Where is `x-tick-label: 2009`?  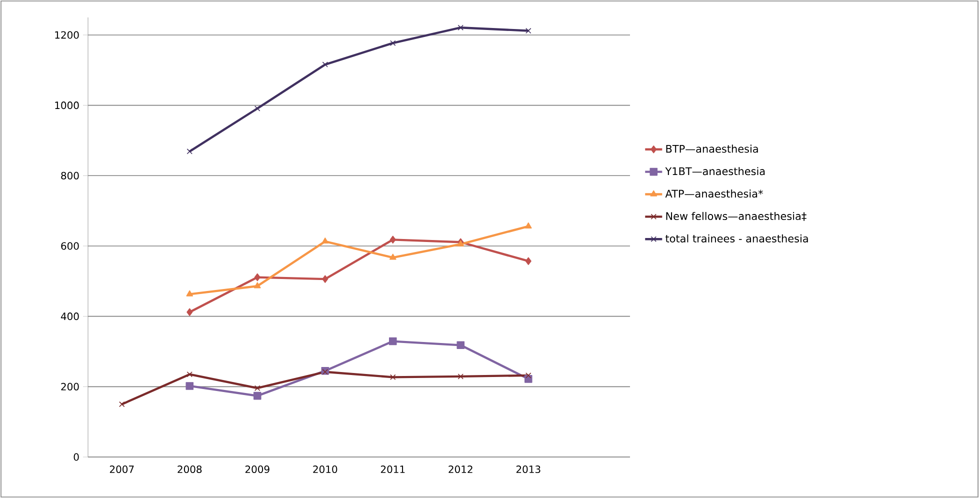 x-tick-label: 2009 is located at coordinates (257, 470).